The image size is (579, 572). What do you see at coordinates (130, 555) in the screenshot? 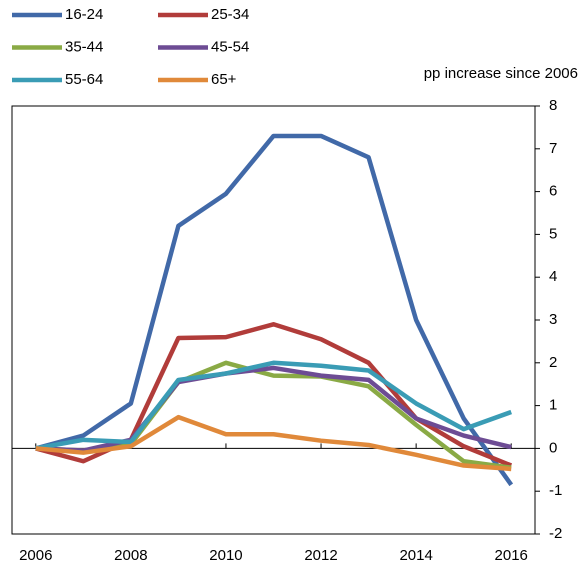
I see `x-tick-label: 2008` at bounding box center [130, 555].